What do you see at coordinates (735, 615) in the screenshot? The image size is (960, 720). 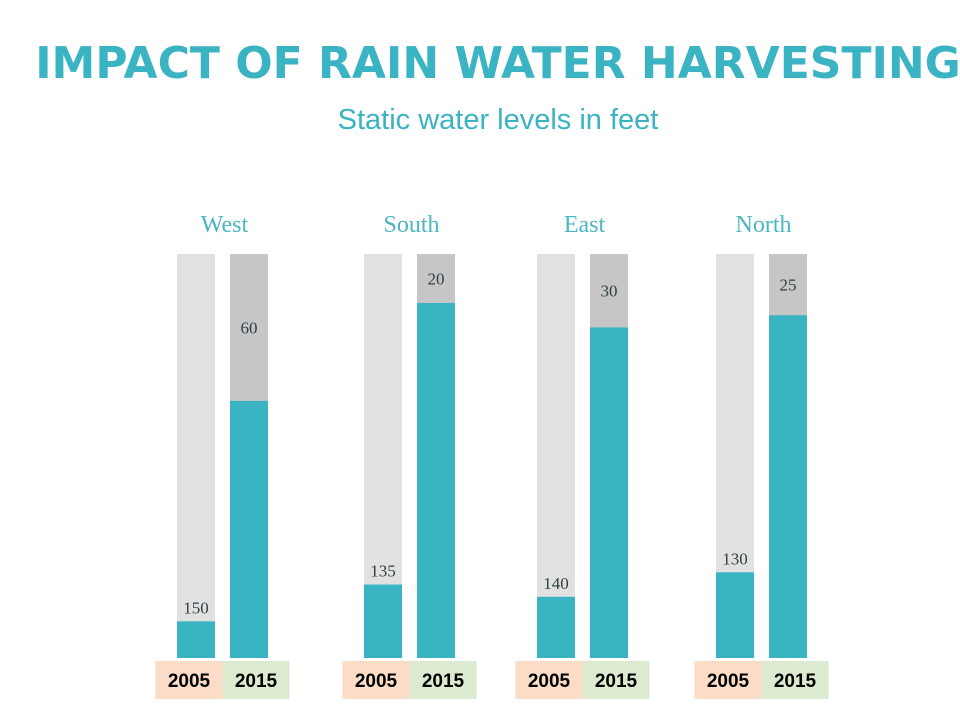 I see `bar-north-2005` at bounding box center [735, 615].